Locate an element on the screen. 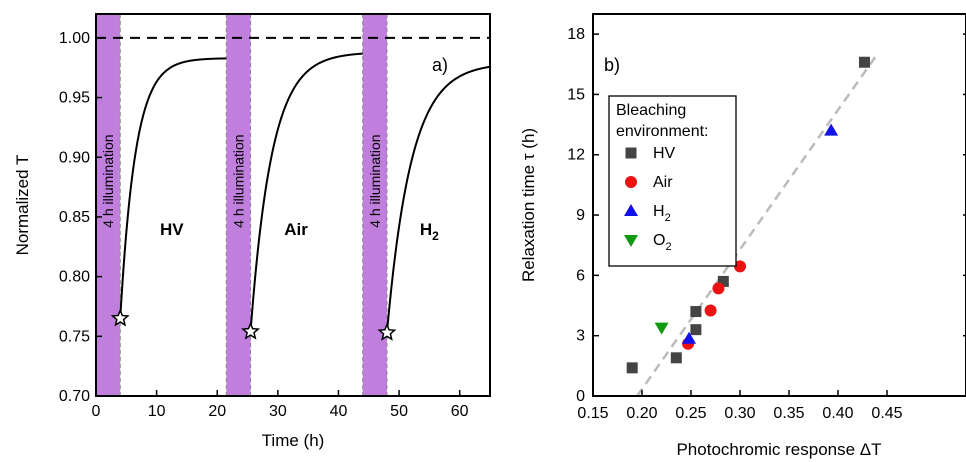  y-tick-label-a: 0.70 is located at coordinates (74, 396).